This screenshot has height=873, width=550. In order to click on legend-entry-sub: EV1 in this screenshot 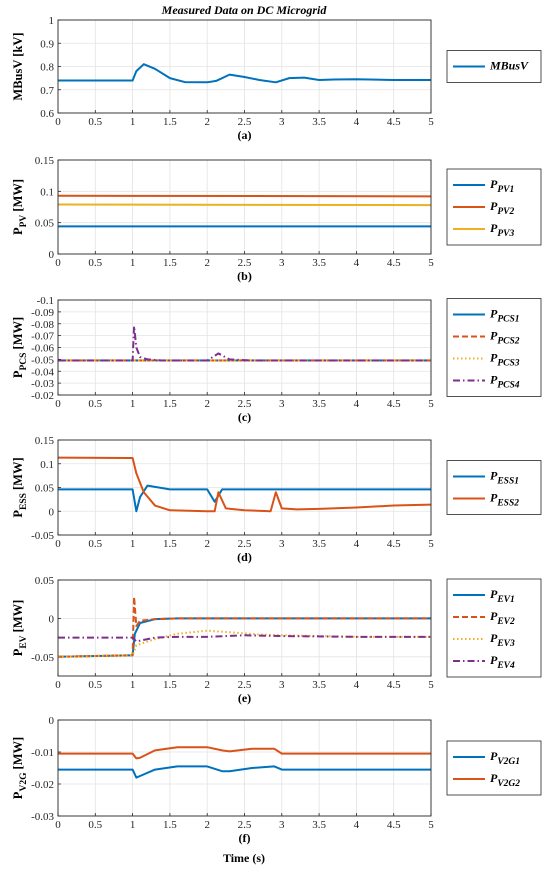, I will do `click(505, 600)`.